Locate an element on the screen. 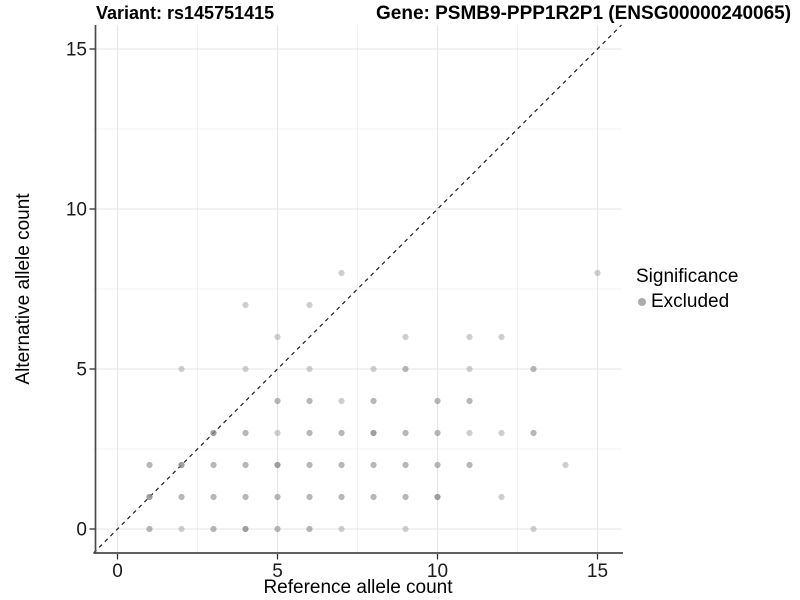  legend: Significance Excluded is located at coordinates (687, 289).